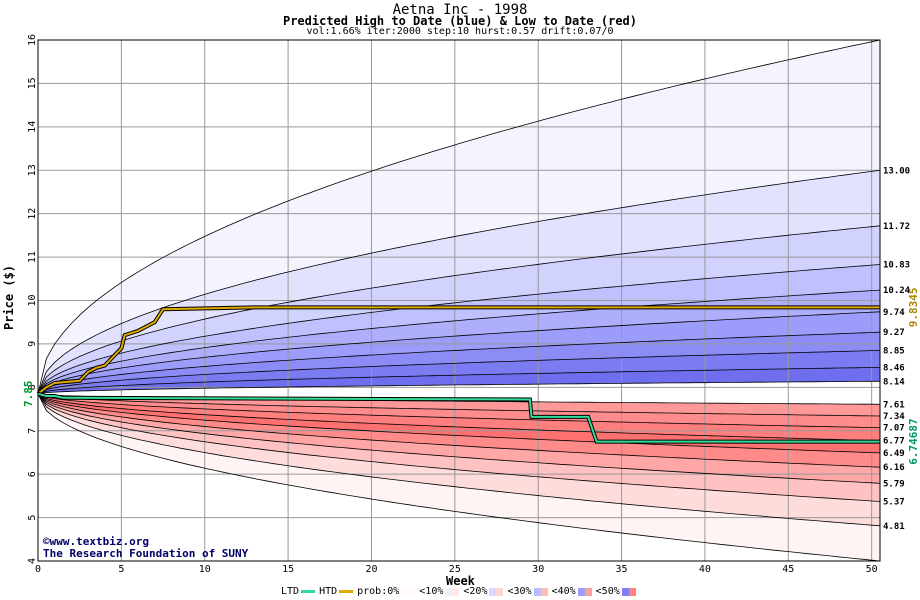  What do you see at coordinates (290, 591) in the screenshot?
I see `legend-ltd-label: LTD` at bounding box center [290, 591].